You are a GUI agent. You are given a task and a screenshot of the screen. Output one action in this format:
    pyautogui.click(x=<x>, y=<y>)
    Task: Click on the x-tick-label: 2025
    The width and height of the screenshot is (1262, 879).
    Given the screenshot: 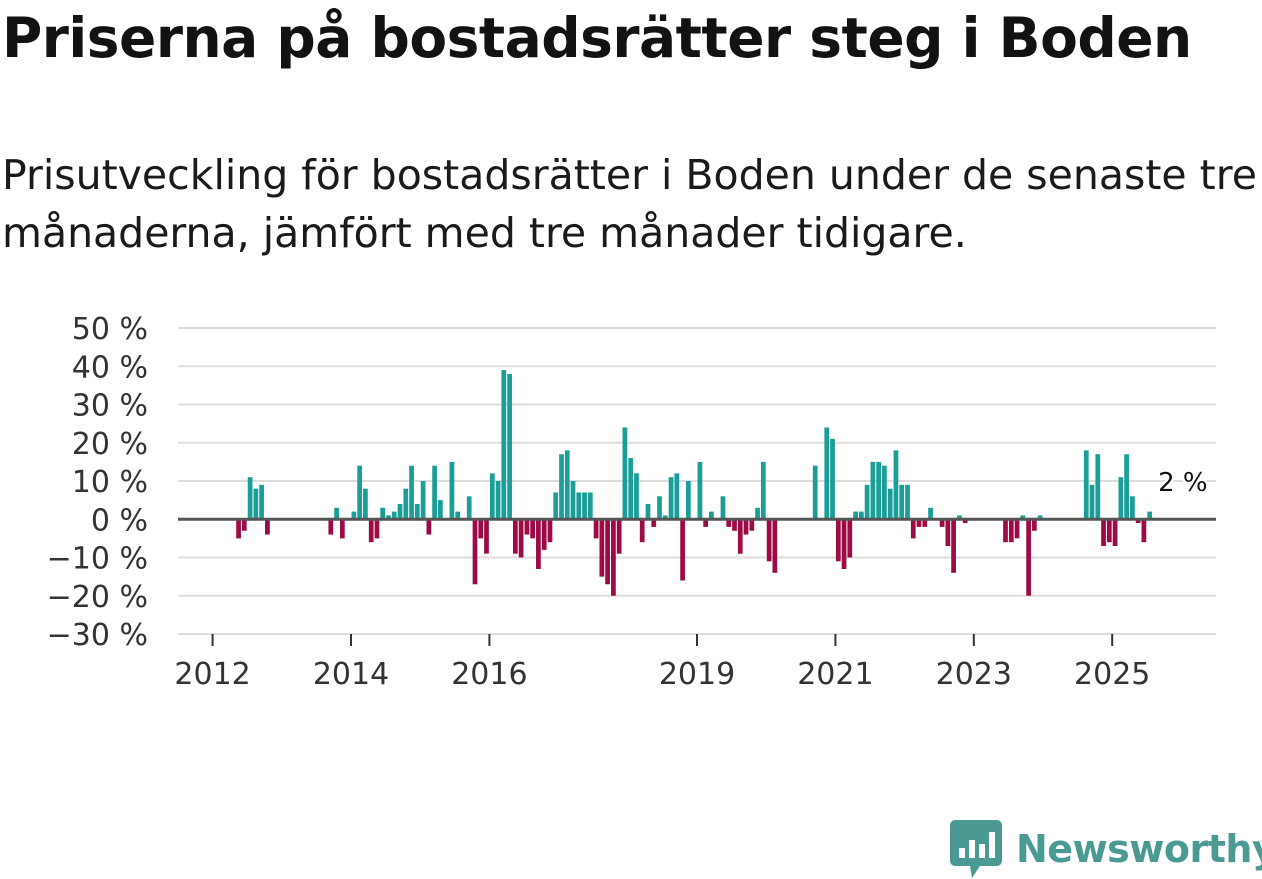 What is the action you would take?
    pyautogui.click(x=1112, y=674)
    